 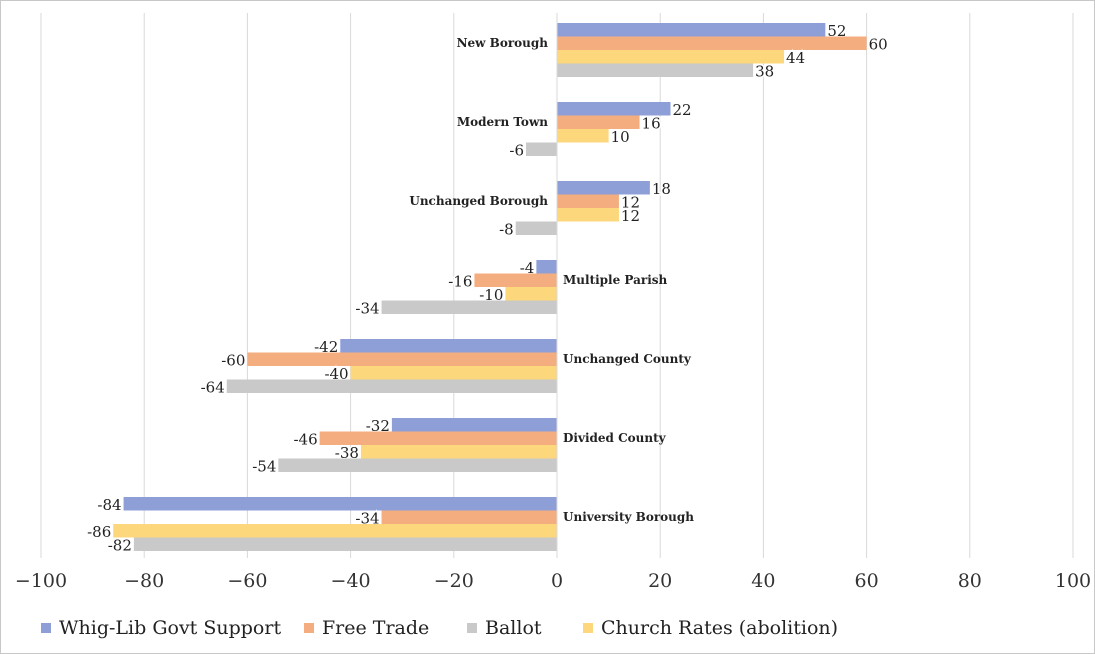 What do you see at coordinates (478, 201) in the screenshot?
I see `category-label-unchanged-borough: Unchanged Borough` at bounding box center [478, 201].